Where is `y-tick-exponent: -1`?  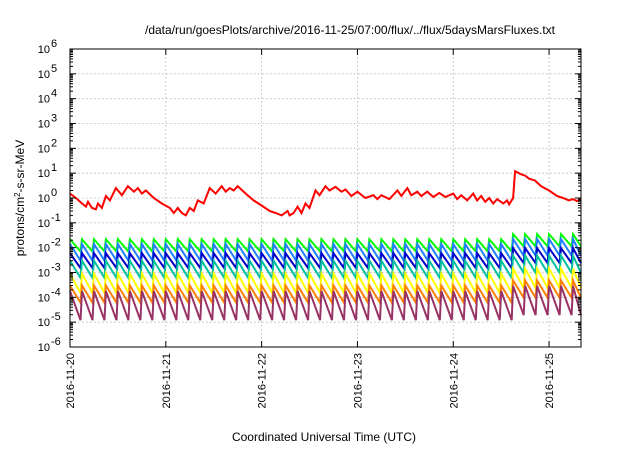 y-tick-exponent: -1 is located at coordinates (56, 218).